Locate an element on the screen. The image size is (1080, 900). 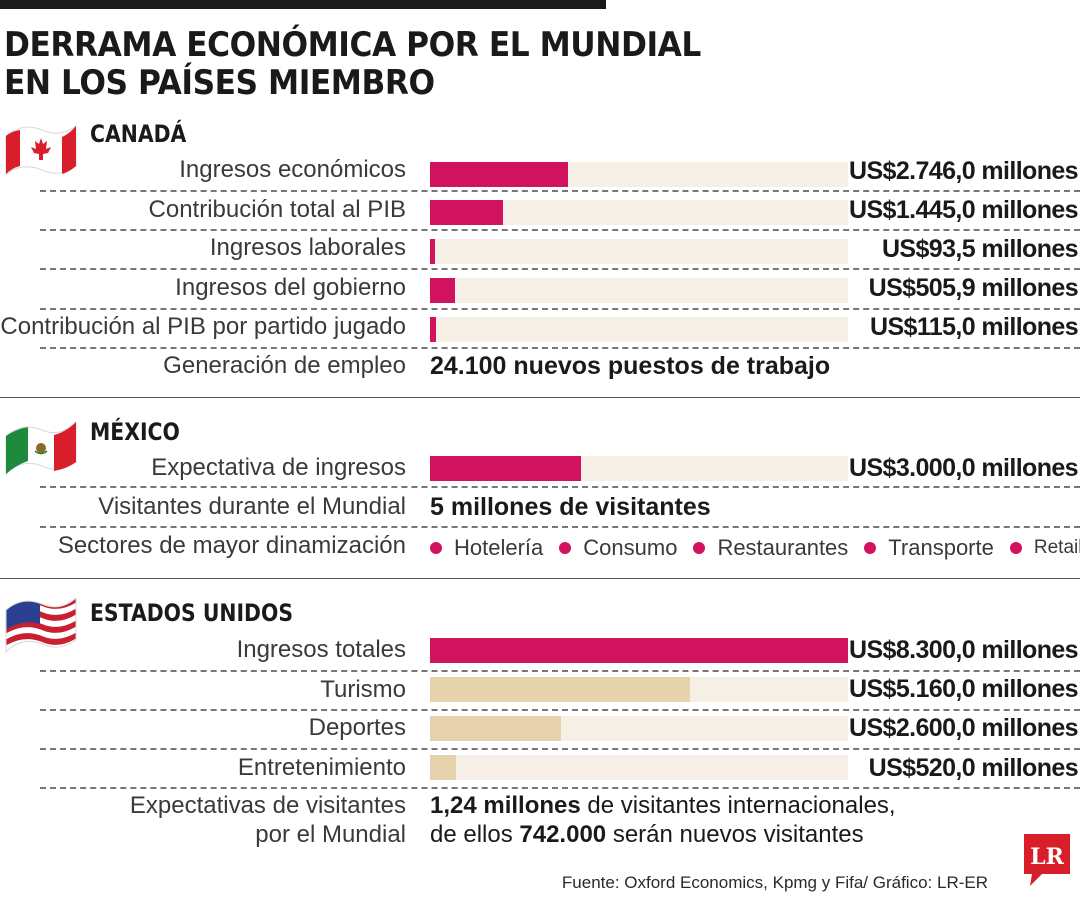
canada-name: CANADÁ is located at coordinates (138, 134).